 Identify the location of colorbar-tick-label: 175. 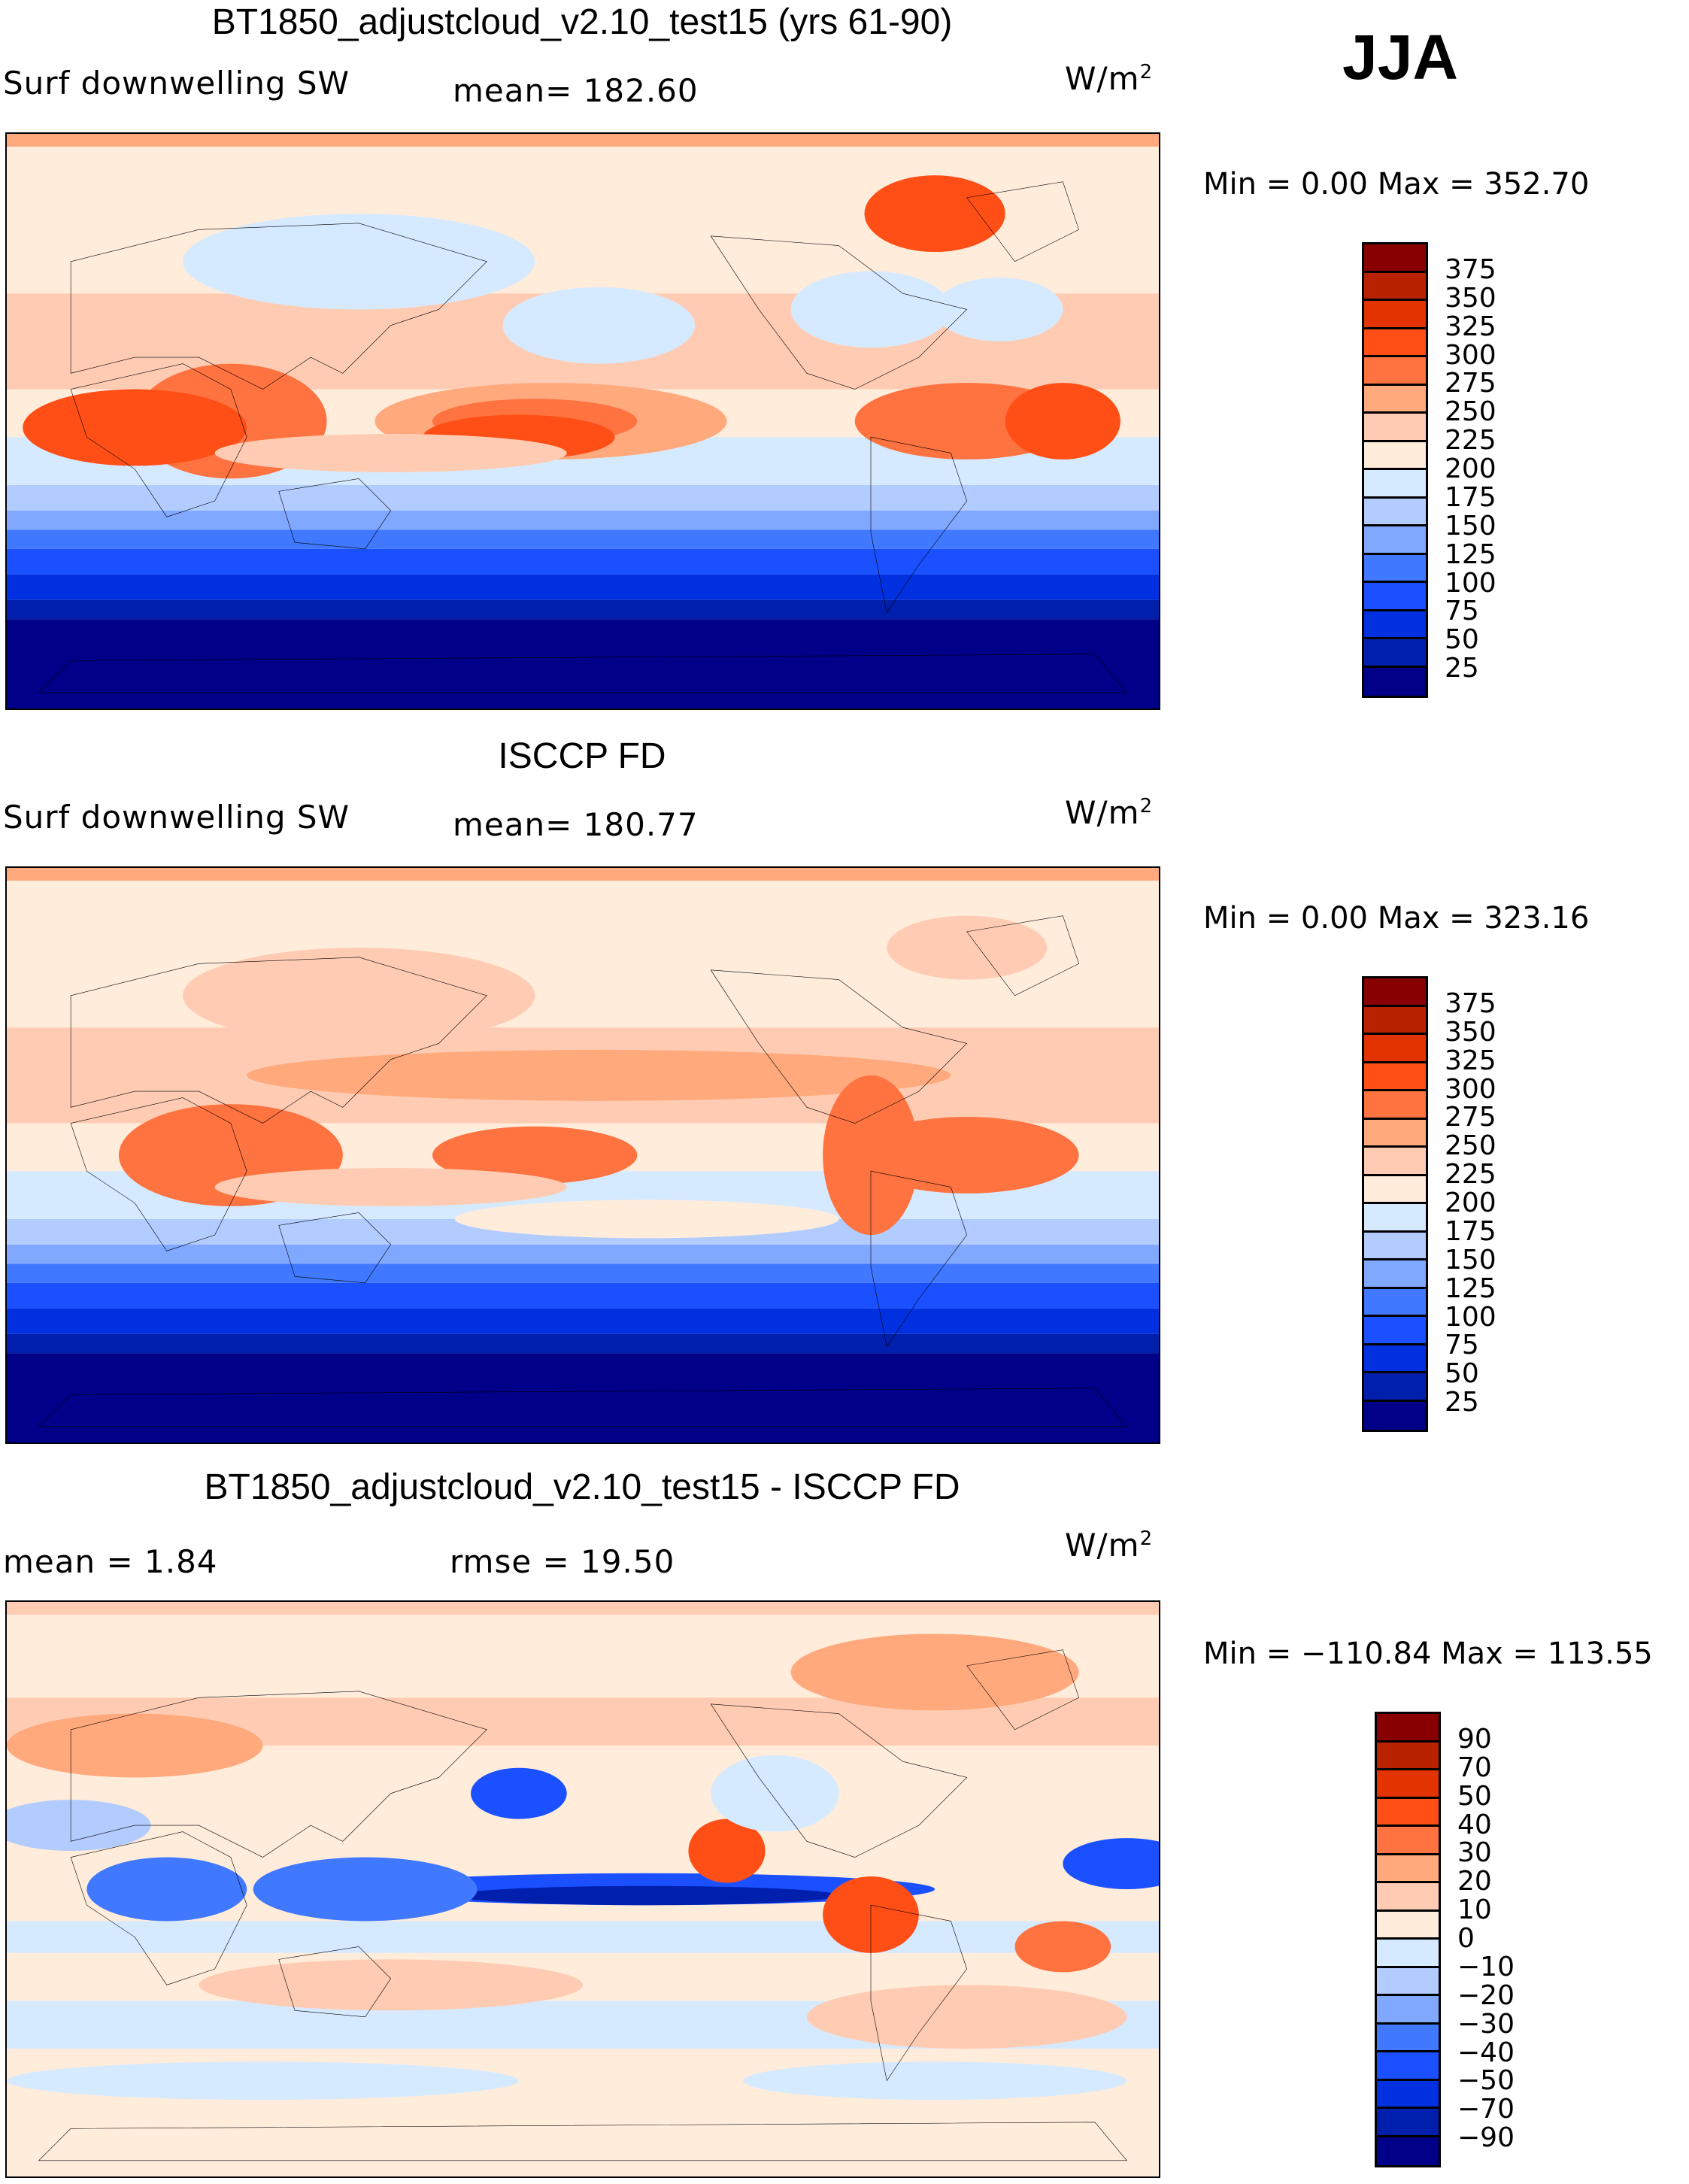
(1470, 1231).